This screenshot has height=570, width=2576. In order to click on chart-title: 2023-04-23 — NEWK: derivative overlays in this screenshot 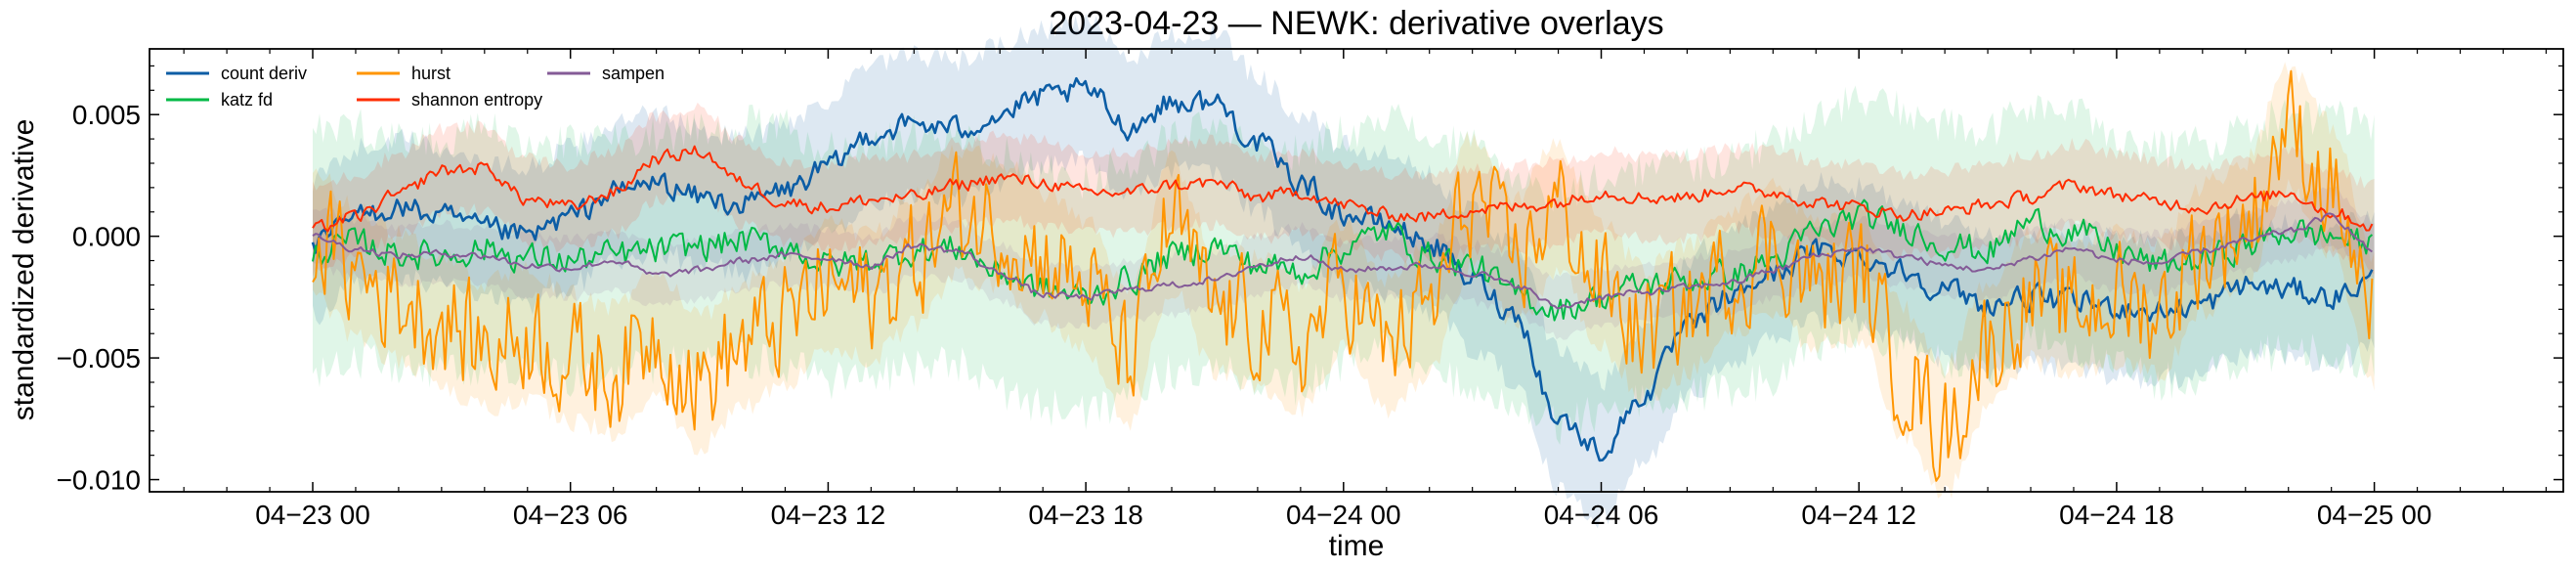, I will do `click(1356, 24)`.